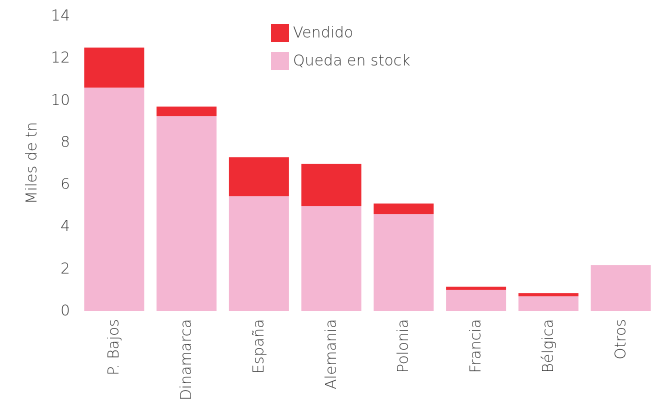 The height and width of the screenshot is (411, 671). I want to click on x-tick-label: Dinamarca, so click(186, 360).